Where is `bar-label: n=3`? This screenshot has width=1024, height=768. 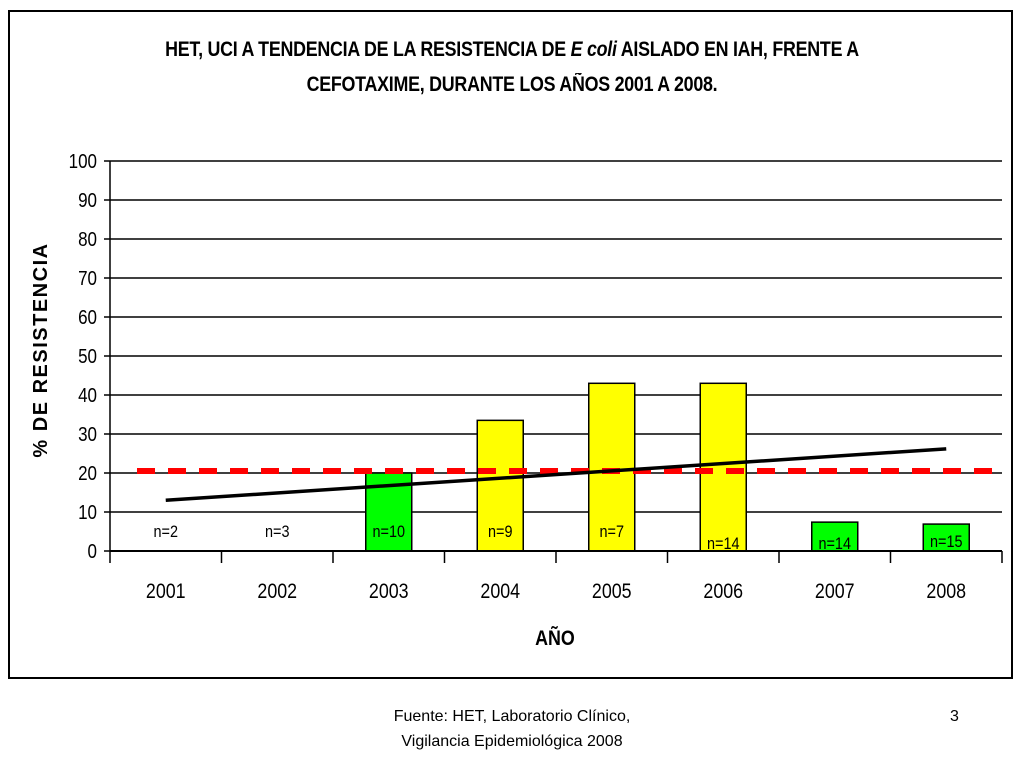
bar-label: n=3 is located at coordinates (277, 532).